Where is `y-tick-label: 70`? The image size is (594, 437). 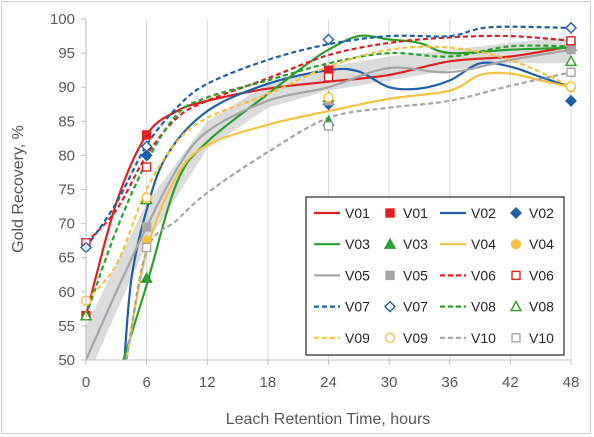
y-tick-label: 70 is located at coordinates (66, 224).